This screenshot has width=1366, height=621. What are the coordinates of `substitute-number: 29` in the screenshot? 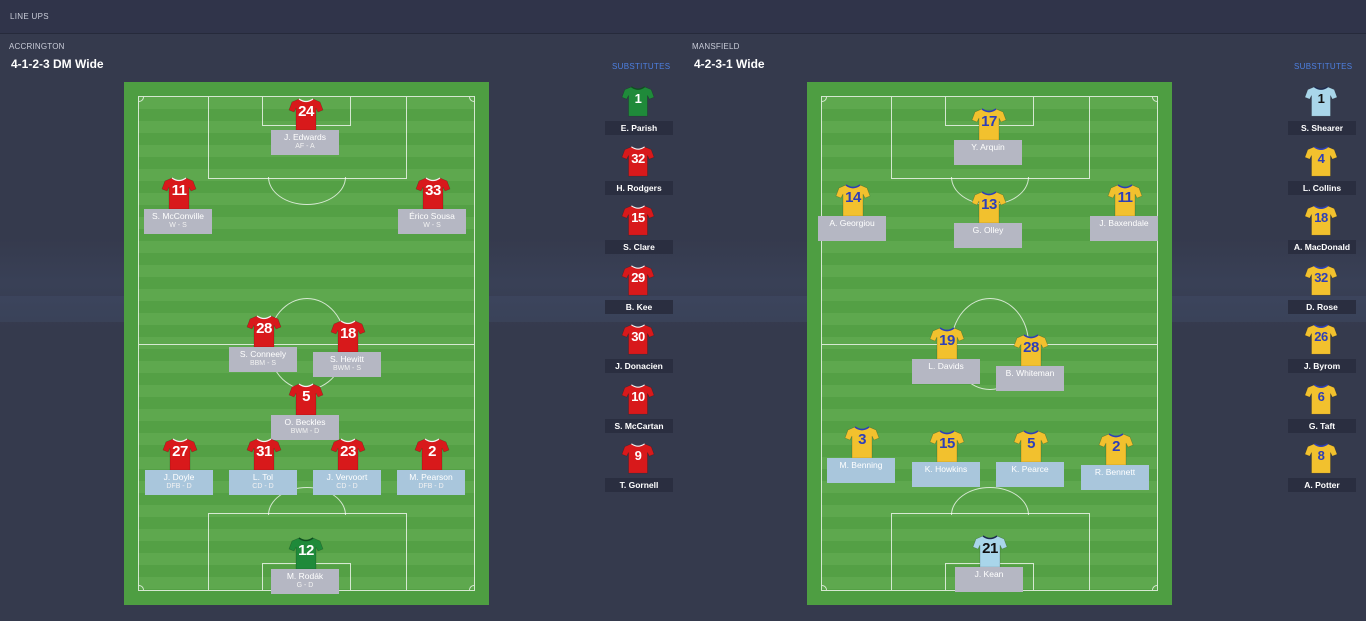 It's located at (638, 277).